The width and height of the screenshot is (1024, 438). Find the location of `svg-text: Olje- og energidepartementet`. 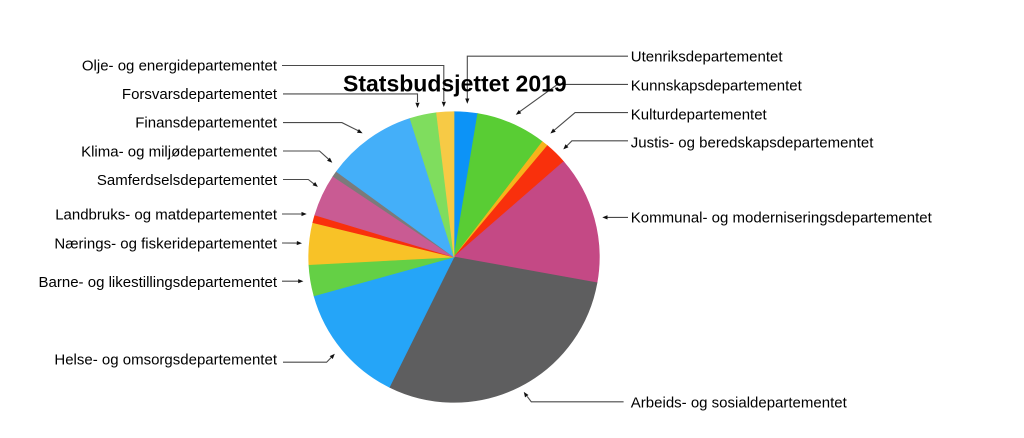

svg-text: Olje- og energidepartementet is located at coordinates (180, 65).